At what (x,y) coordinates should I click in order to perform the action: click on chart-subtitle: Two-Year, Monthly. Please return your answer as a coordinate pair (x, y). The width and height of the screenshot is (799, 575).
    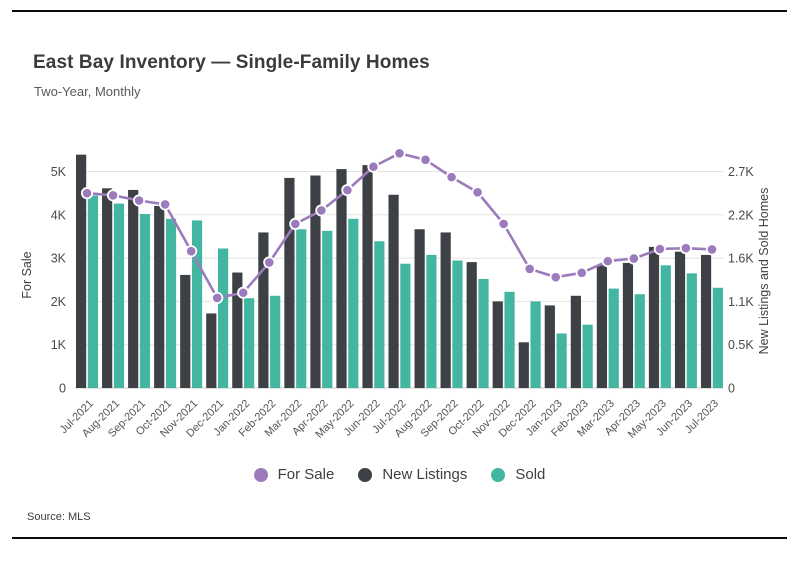
    Looking at the image, I should click on (87, 91).